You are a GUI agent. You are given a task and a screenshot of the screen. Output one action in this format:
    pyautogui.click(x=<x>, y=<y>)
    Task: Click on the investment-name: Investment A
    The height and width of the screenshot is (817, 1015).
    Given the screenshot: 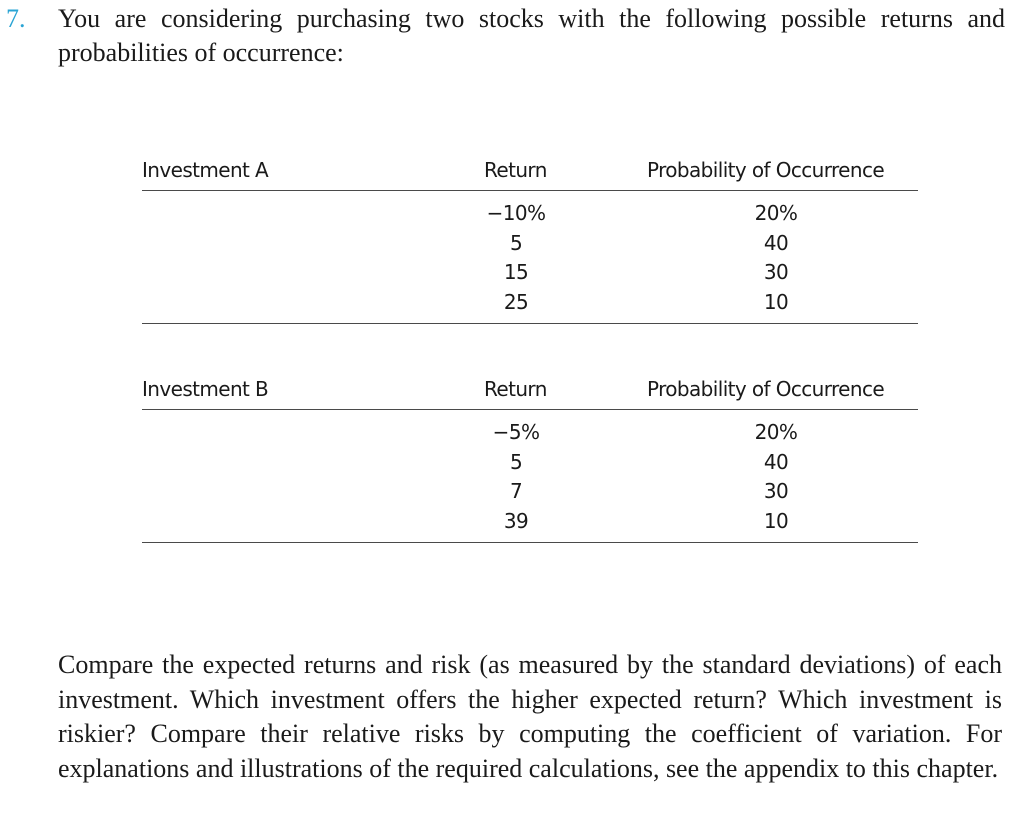 What is the action you would take?
    pyautogui.click(x=205, y=170)
    